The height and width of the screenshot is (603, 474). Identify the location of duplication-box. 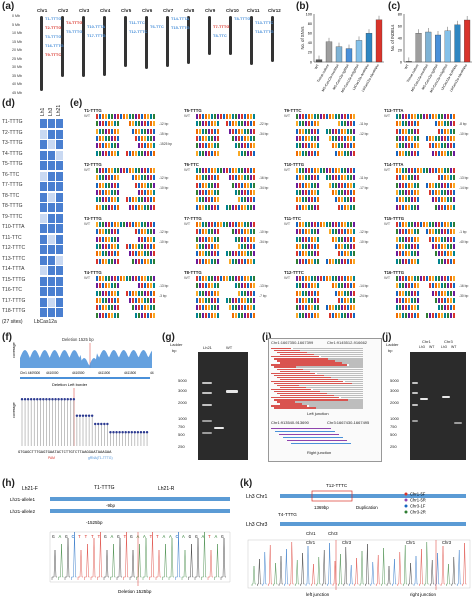
(332, 496).